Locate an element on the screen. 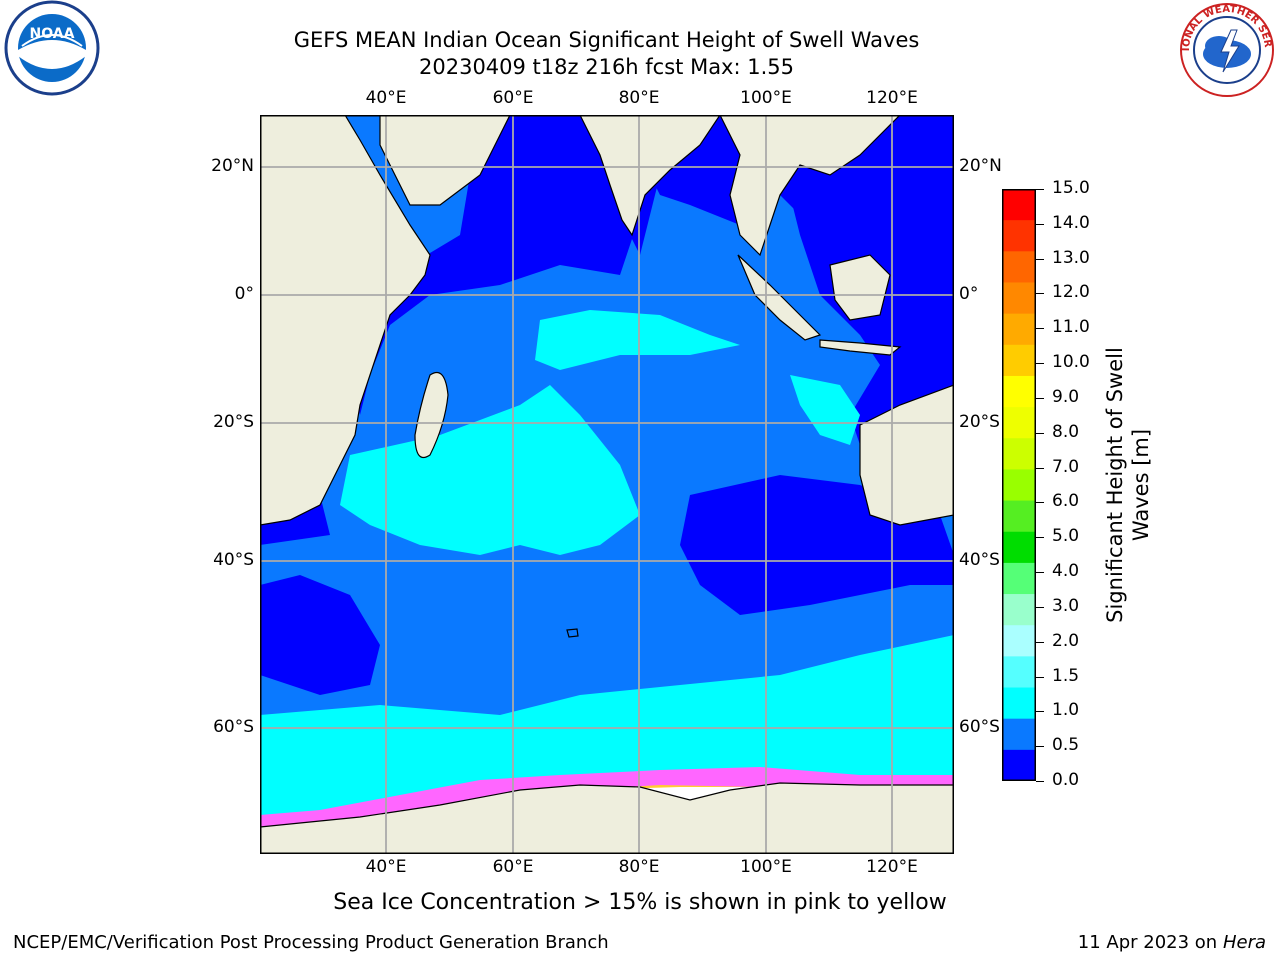  lat-left-40s: 40°S is located at coordinates (233, 560).